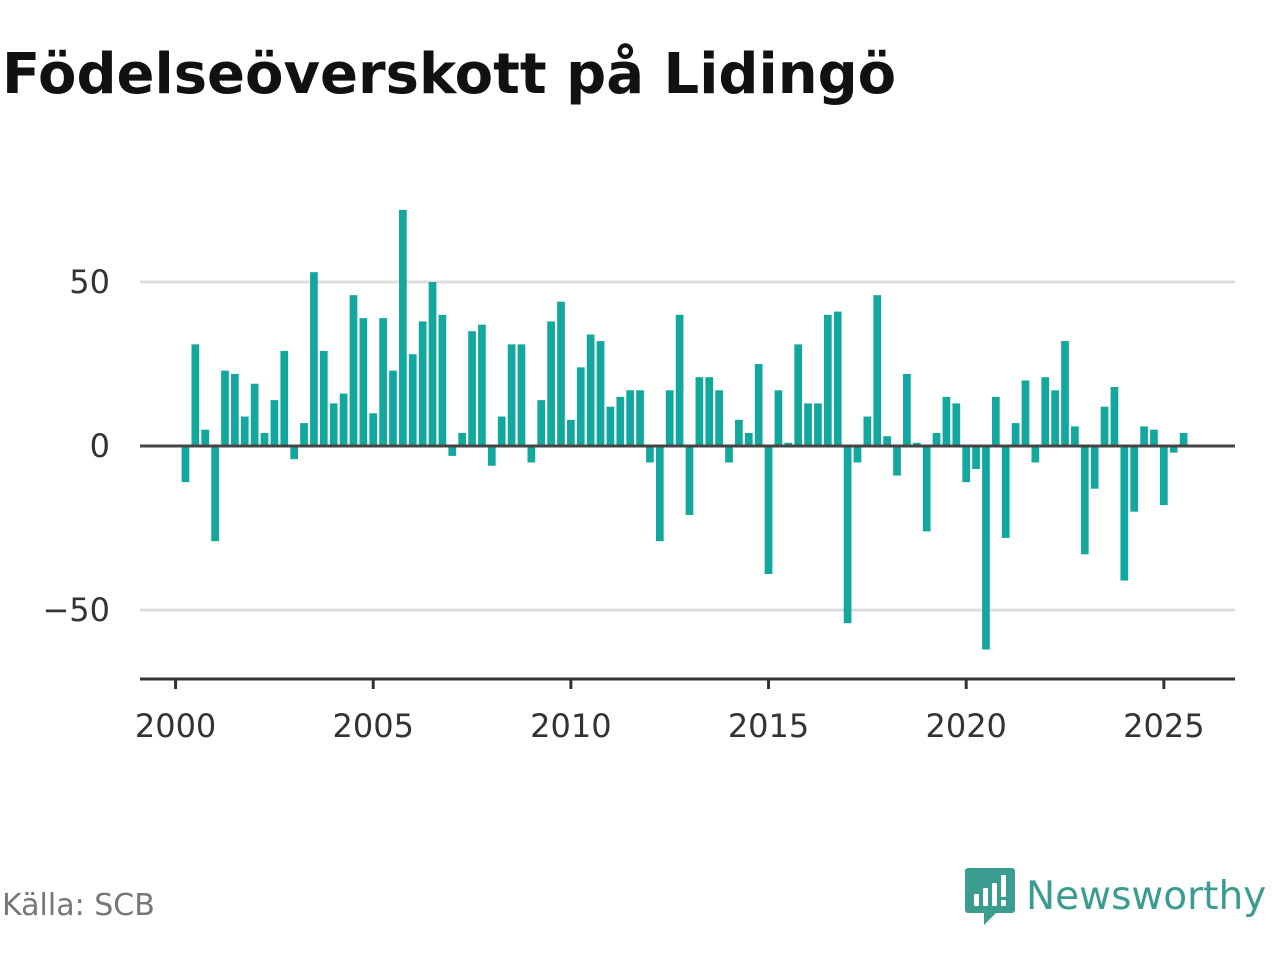 The width and height of the screenshot is (1280, 960). I want to click on y-tick-label: 50, so click(89, 282).